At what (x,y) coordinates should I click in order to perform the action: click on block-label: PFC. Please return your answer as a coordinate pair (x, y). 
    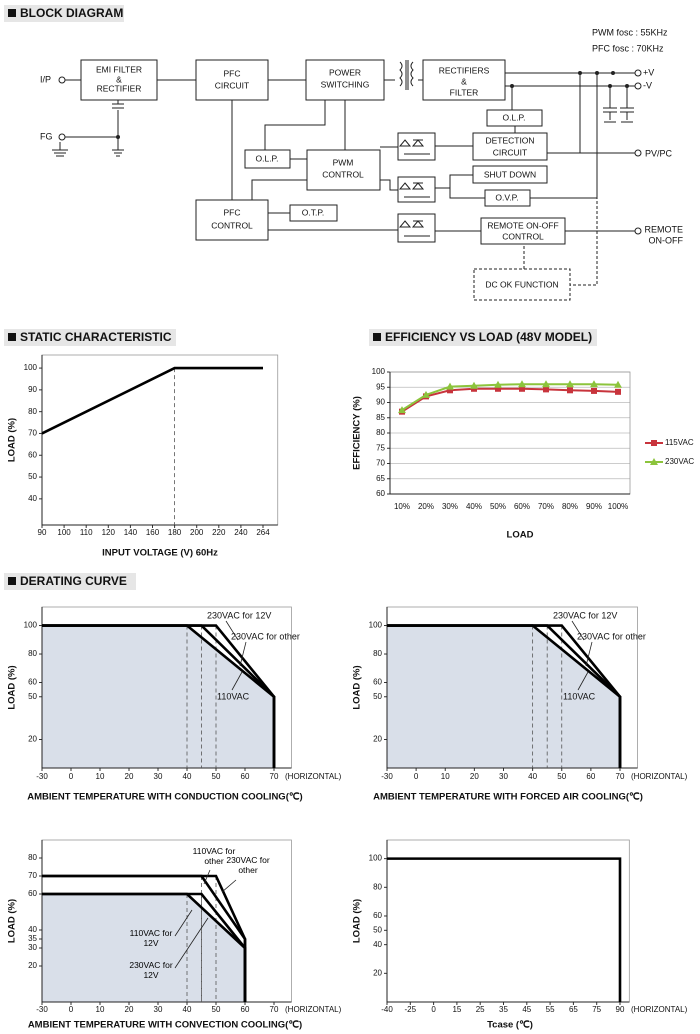
    Looking at the image, I should click on (232, 73).